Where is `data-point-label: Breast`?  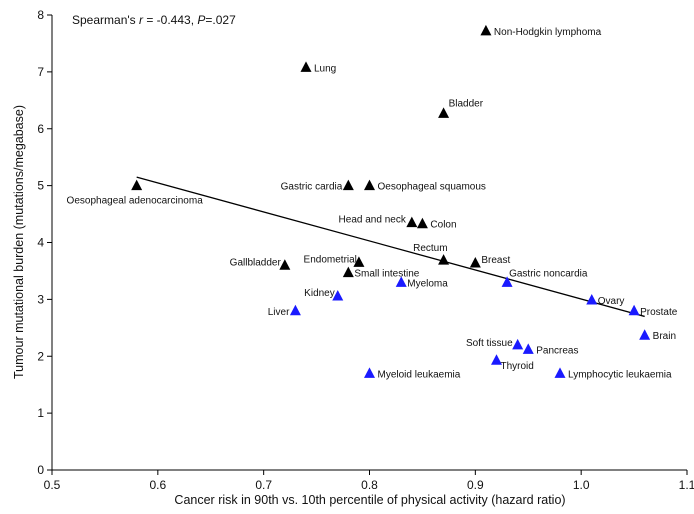 data-point-label: Breast is located at coordinates (495, 260).